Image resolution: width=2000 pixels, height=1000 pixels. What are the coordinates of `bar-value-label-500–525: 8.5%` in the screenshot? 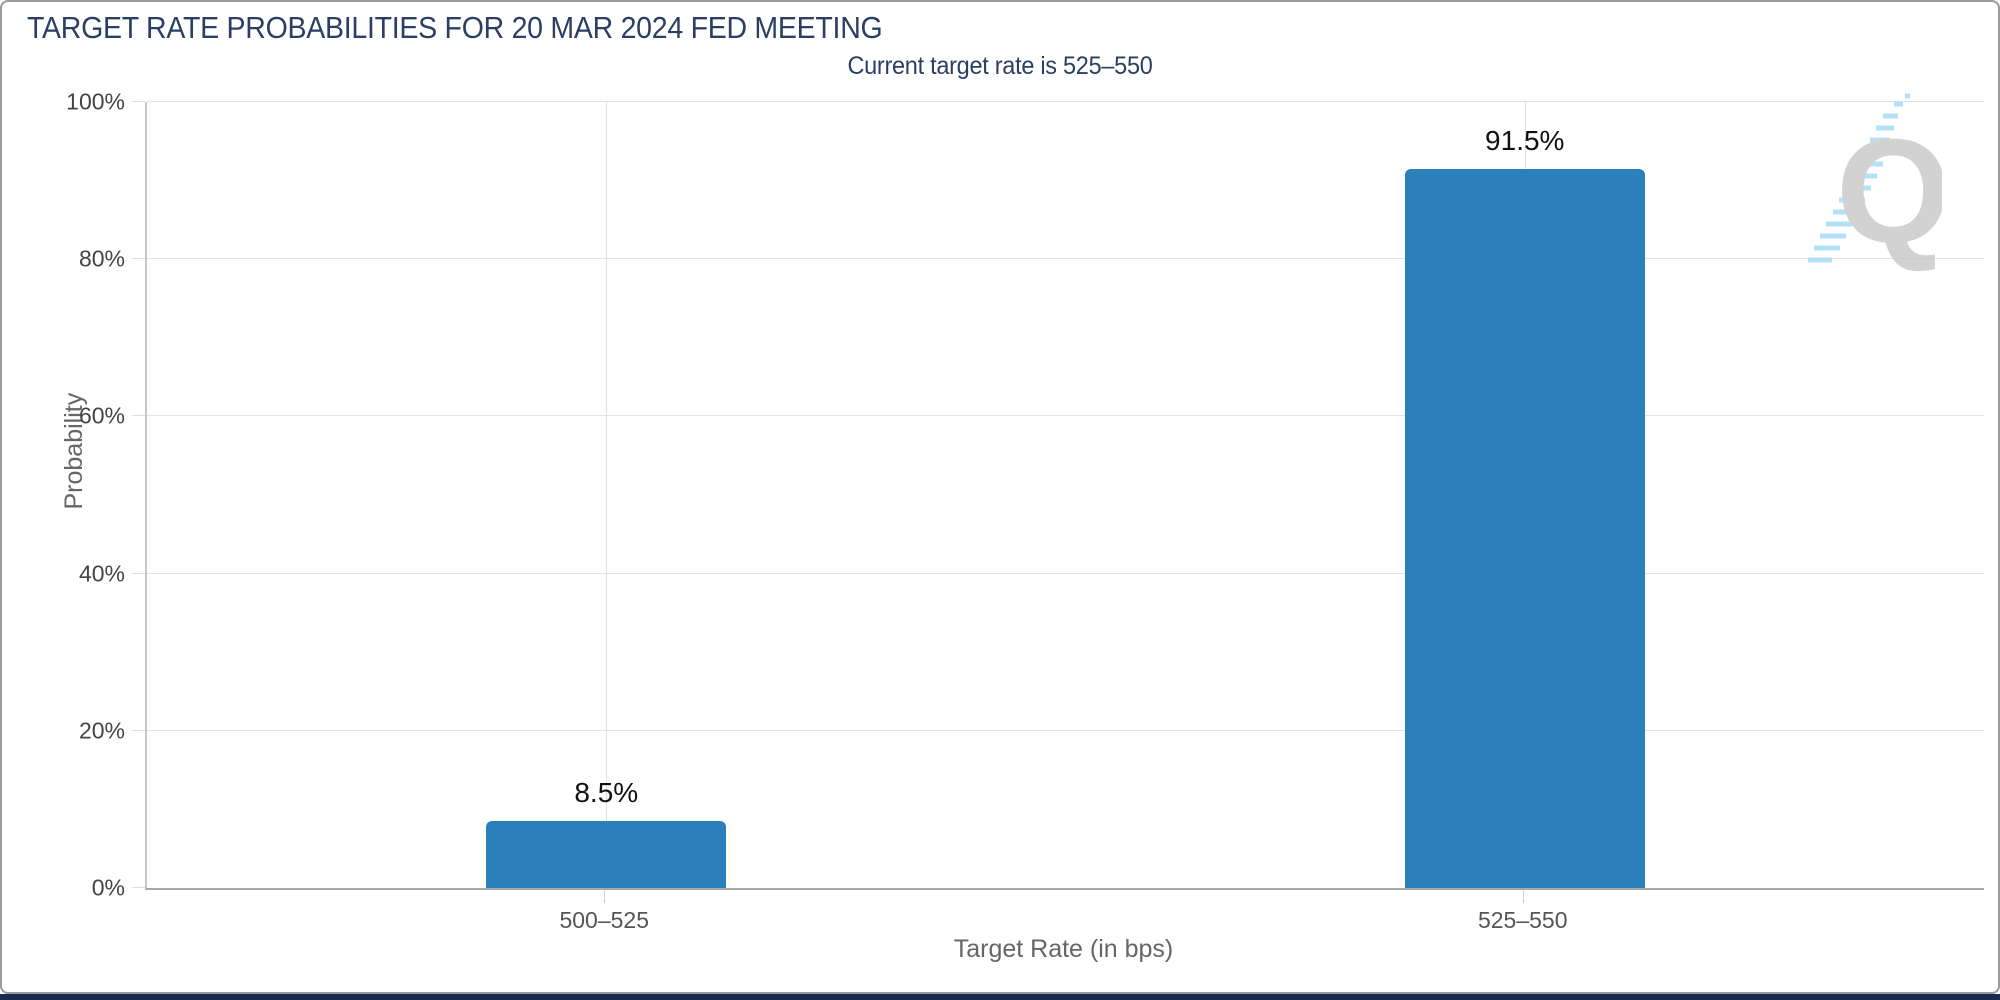 It's located at (606, 793).